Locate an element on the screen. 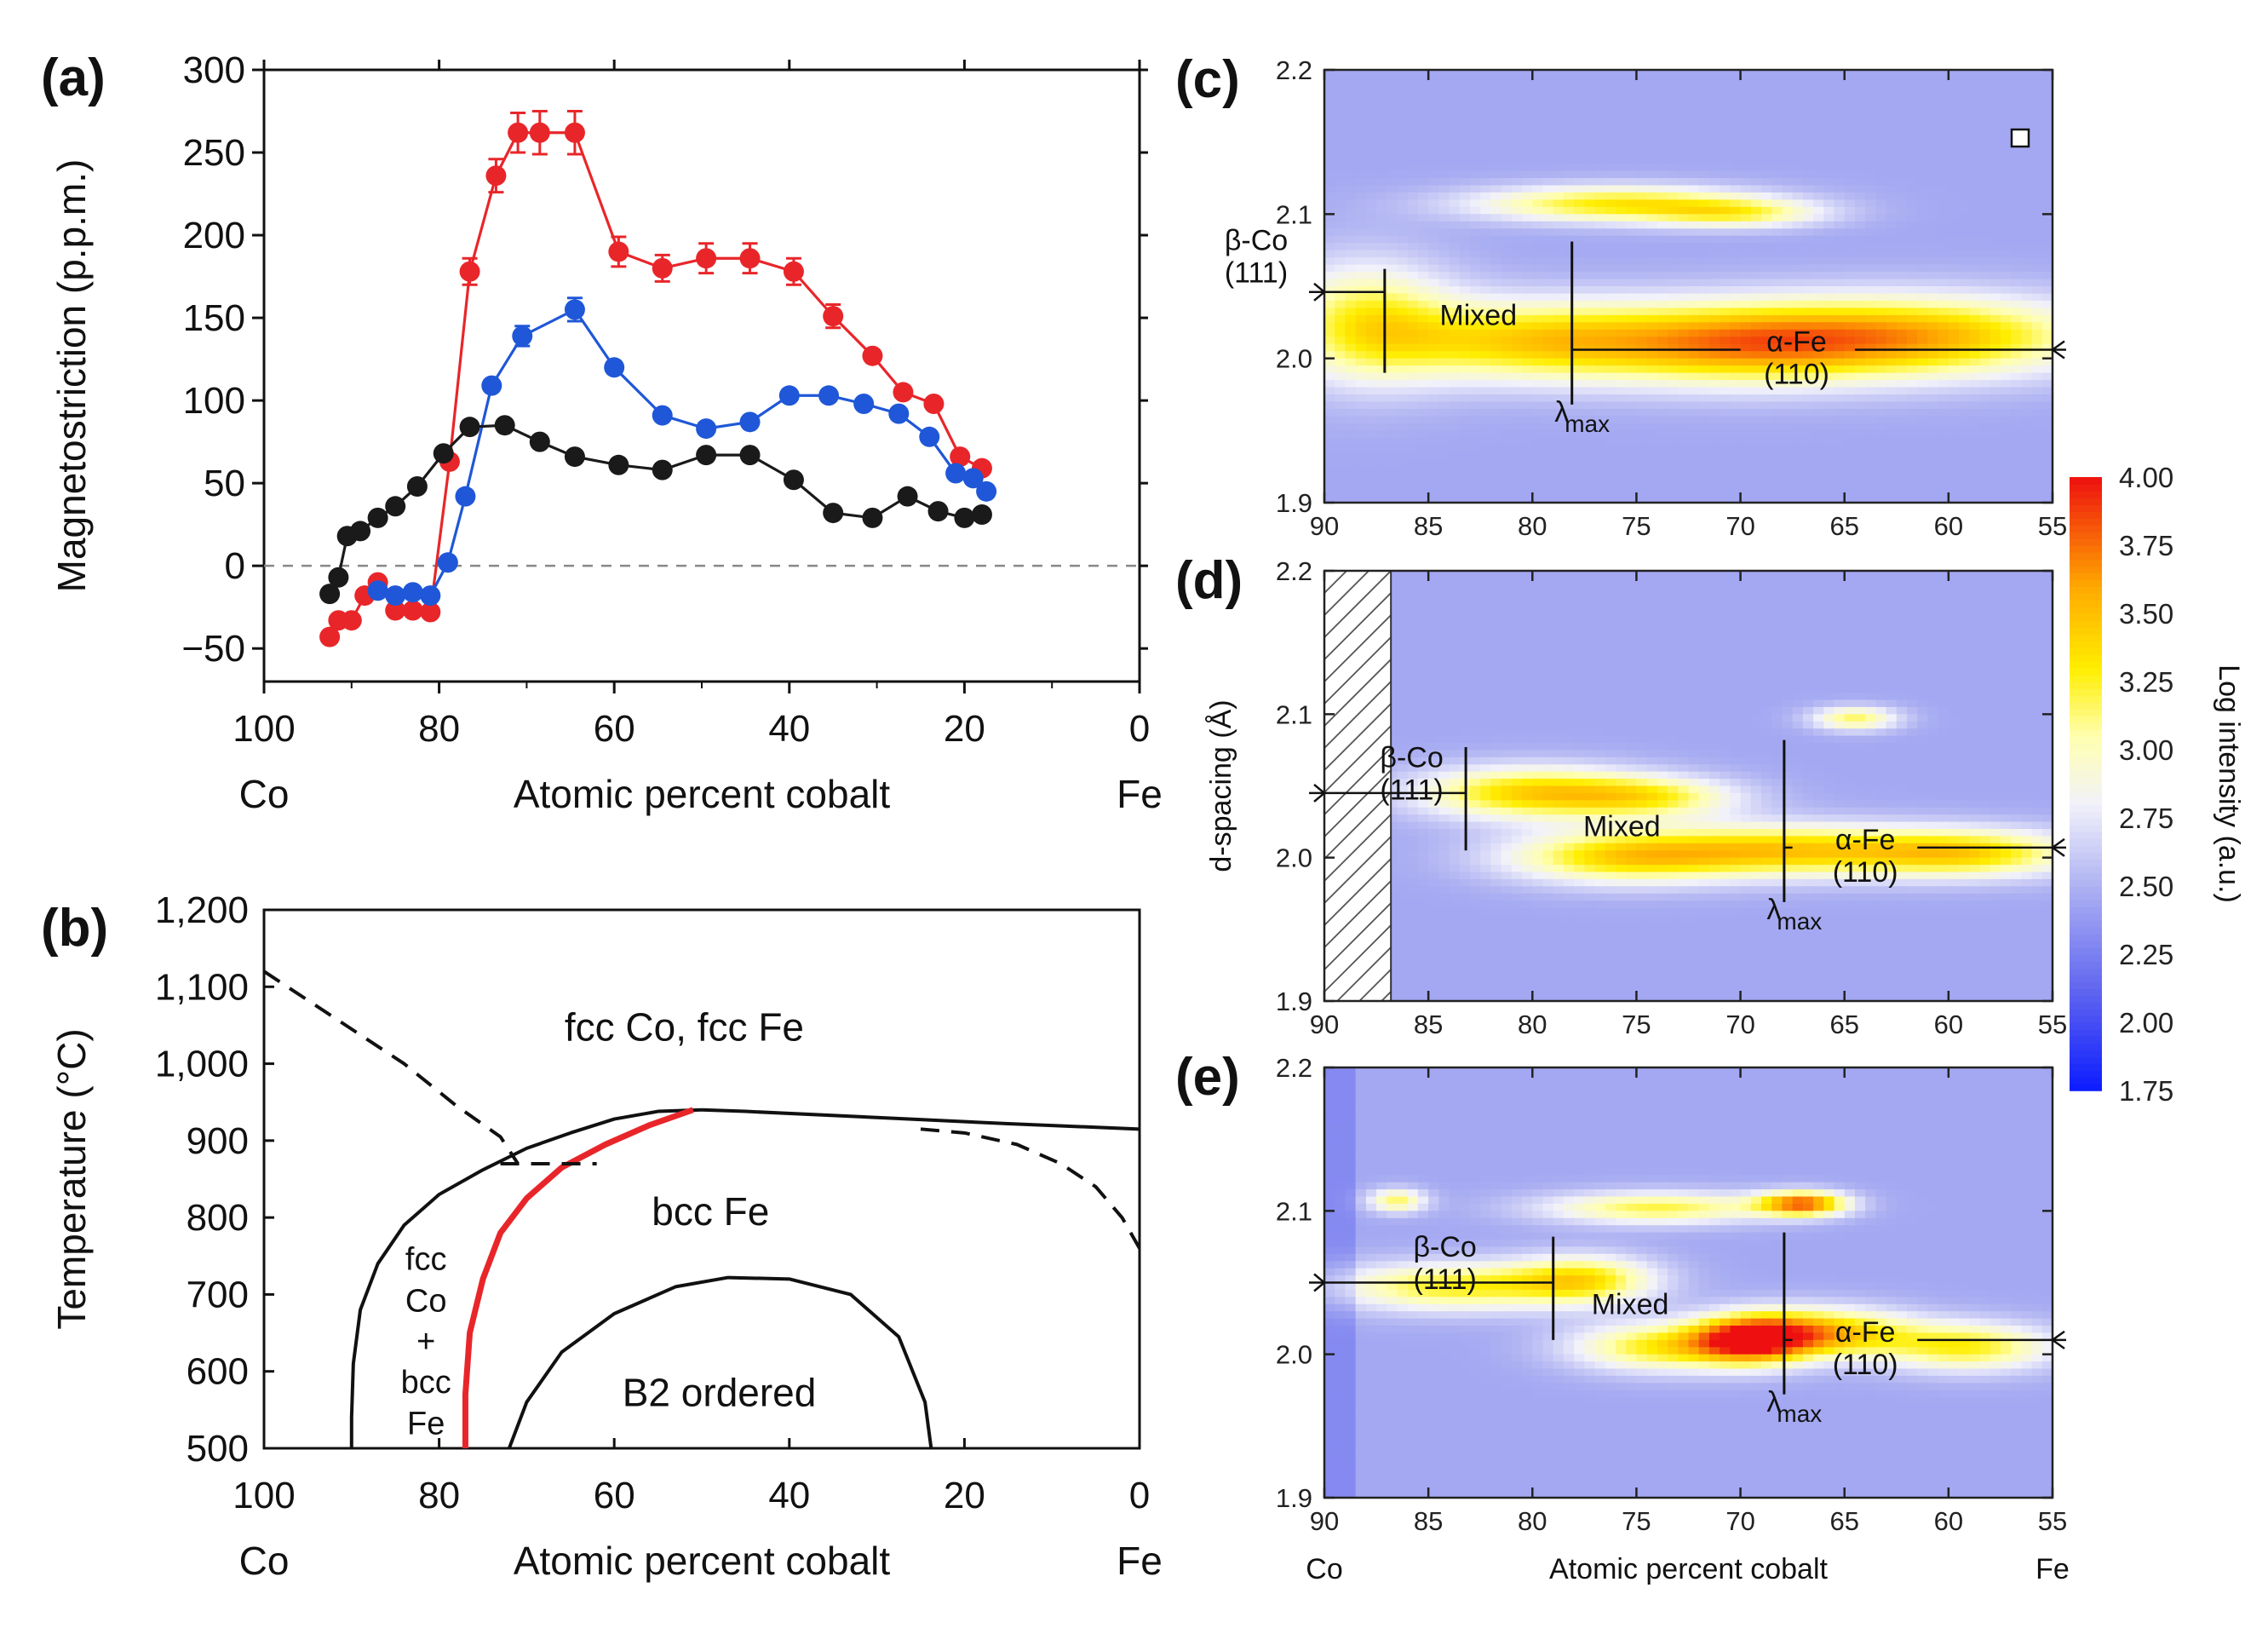  lambda-max-subscript: max is located at coordinates (1587, 424).